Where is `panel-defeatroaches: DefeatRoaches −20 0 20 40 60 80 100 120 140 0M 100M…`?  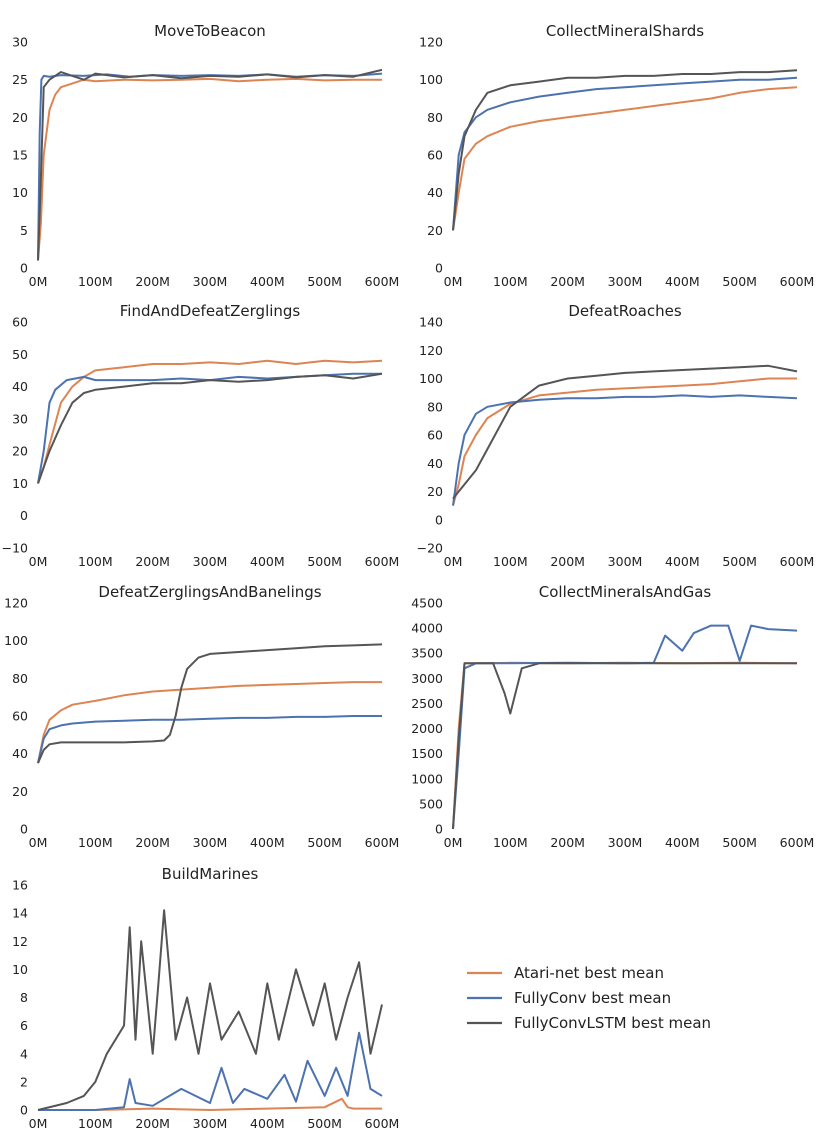
panel-defeatroaches: DefeatRoaches −20 0 20 40 60 80 100 120 140 0M 100M… is located at coordinates (616, 435).